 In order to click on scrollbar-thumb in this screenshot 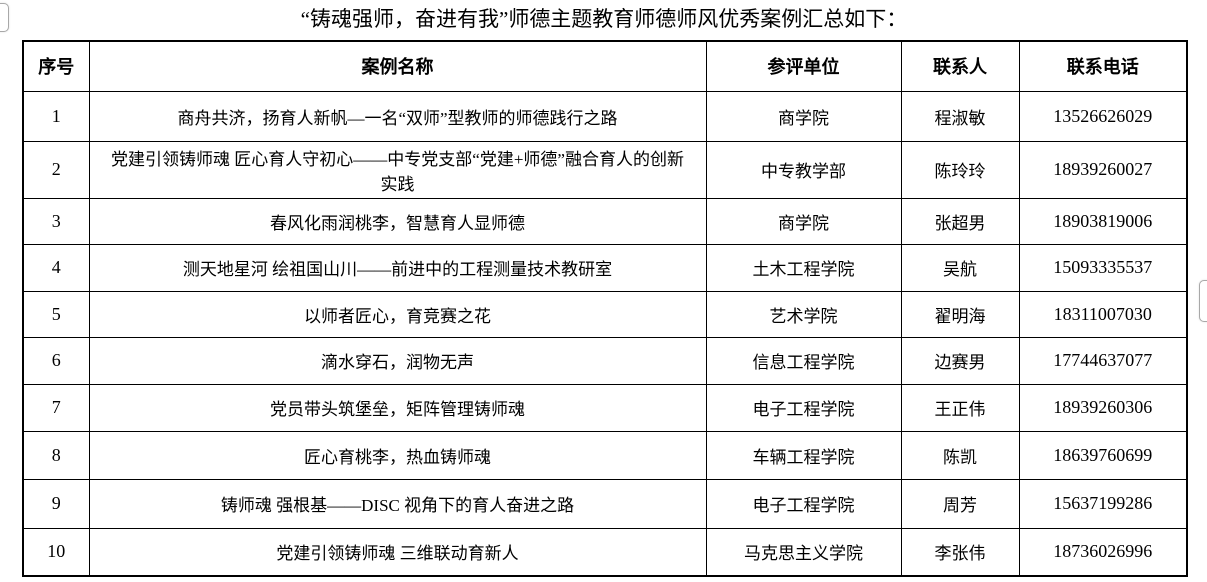, I will do `click(1203, 301)`.